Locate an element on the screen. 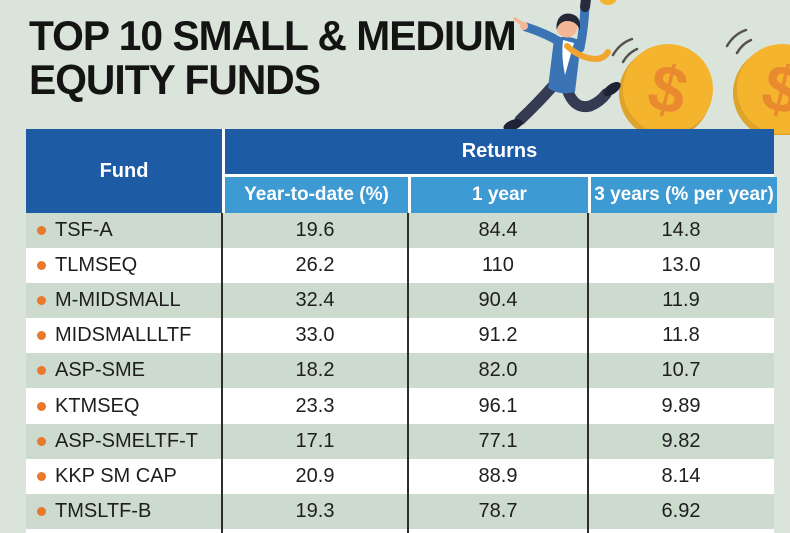 The height and width of the screenshot is (533, 790). fund-cell: ASP-SMELTF-T is located at coordinates (124, 441).